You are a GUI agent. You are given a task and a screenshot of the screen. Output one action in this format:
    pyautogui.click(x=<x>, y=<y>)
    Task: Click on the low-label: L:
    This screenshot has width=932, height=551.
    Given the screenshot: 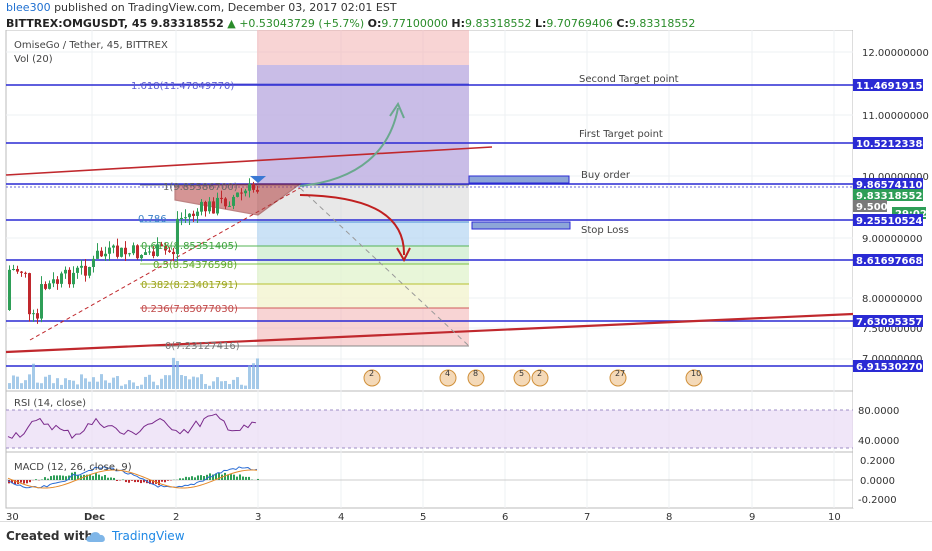 What is the action you would take?
    pyautogui.click(x=540, y=23)
    